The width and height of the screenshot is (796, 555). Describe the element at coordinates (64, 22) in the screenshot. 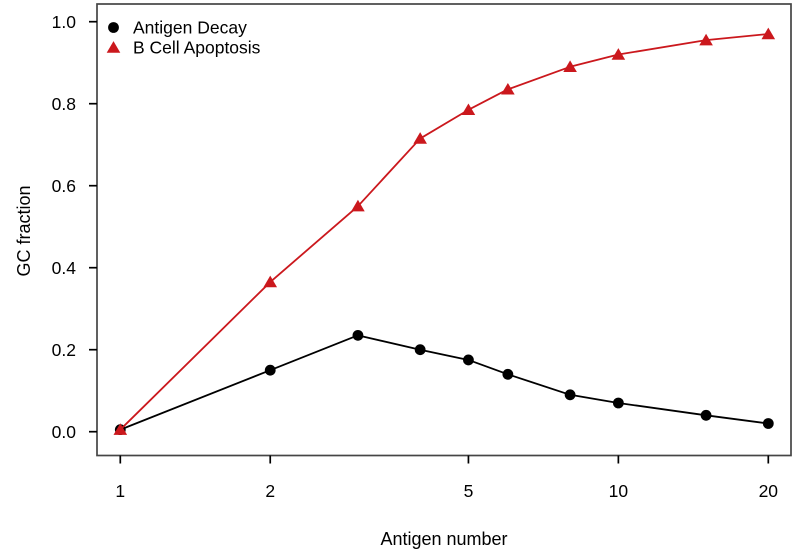

I see `y-tick-label: 1.0` at that location.